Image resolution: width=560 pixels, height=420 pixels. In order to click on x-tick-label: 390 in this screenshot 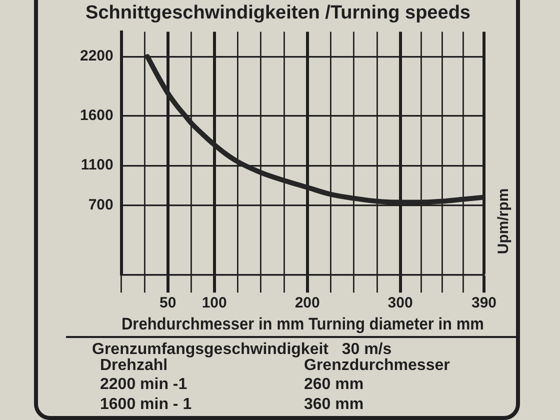, I will do `click(484, 303)`.